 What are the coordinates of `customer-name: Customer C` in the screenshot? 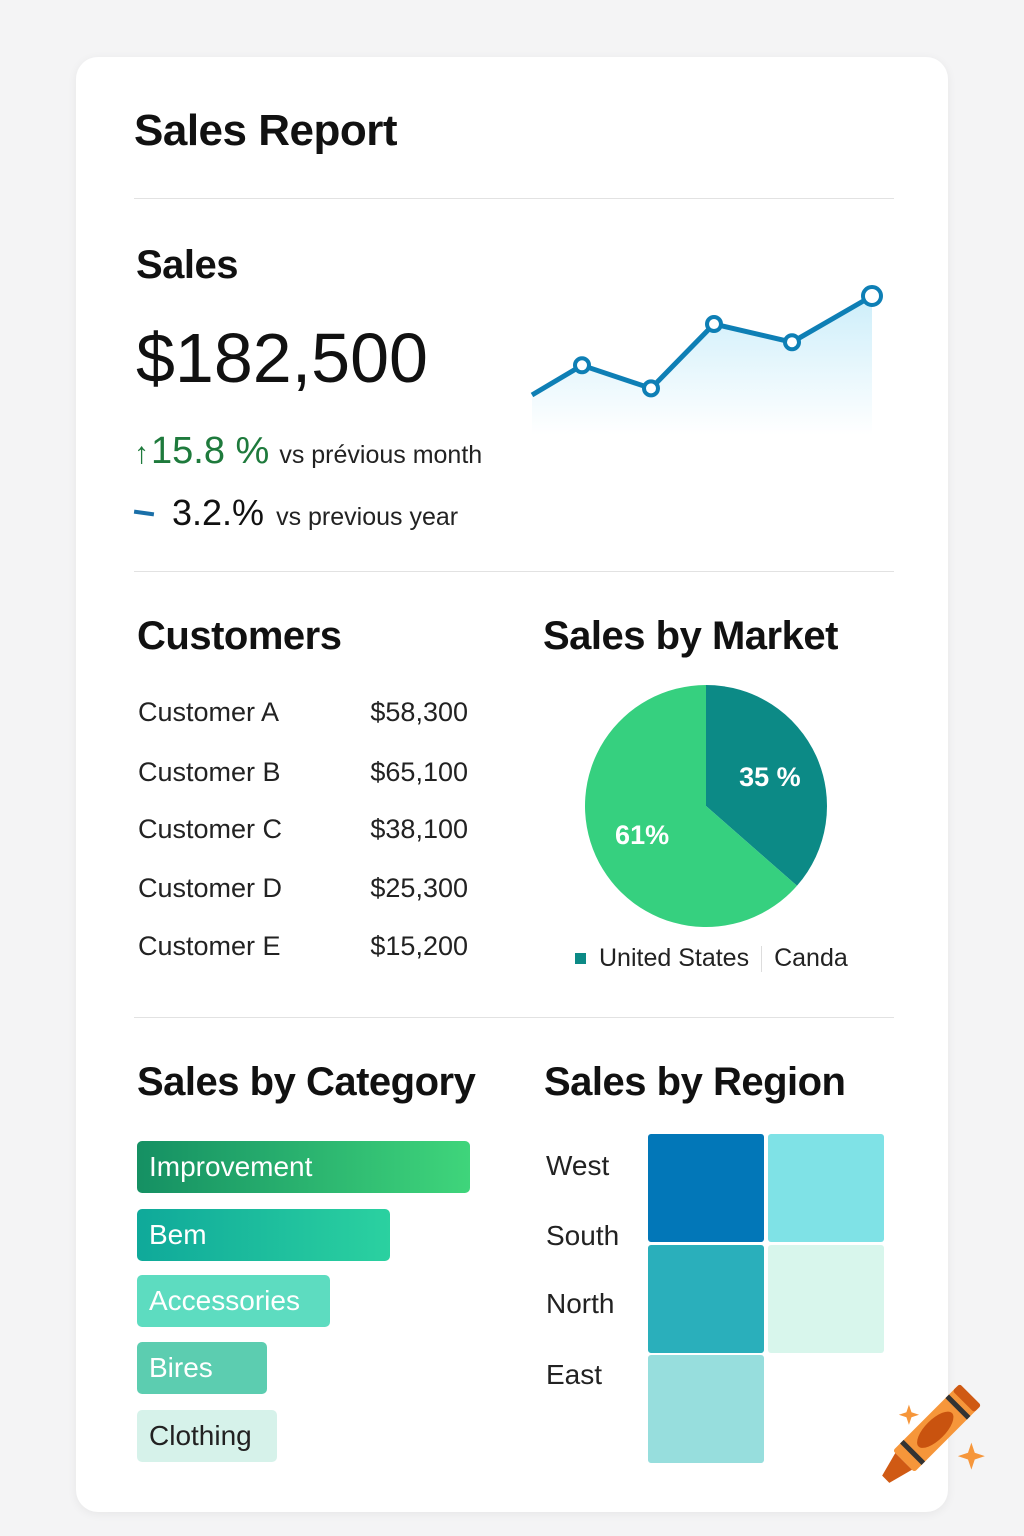 It's located at (210, 829).